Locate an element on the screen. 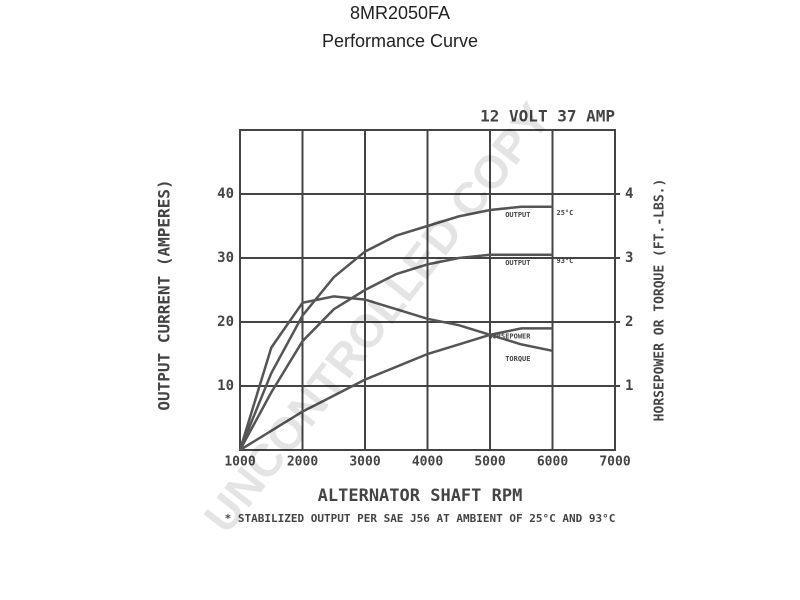 The width and height of the screenshot is (800, 600). x-tick-label: 2000 is located at coordinates (302, 462).